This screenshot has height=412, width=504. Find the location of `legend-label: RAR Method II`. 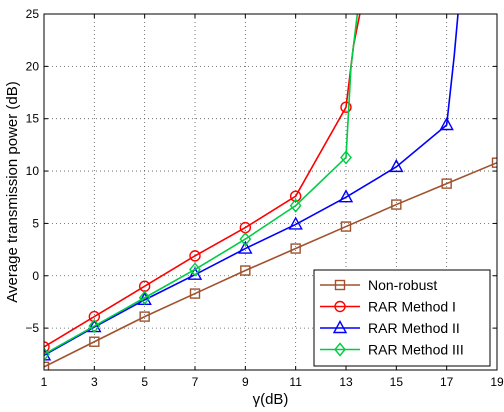

legend-label: RAR Method II is located at coordinates (414, 328).